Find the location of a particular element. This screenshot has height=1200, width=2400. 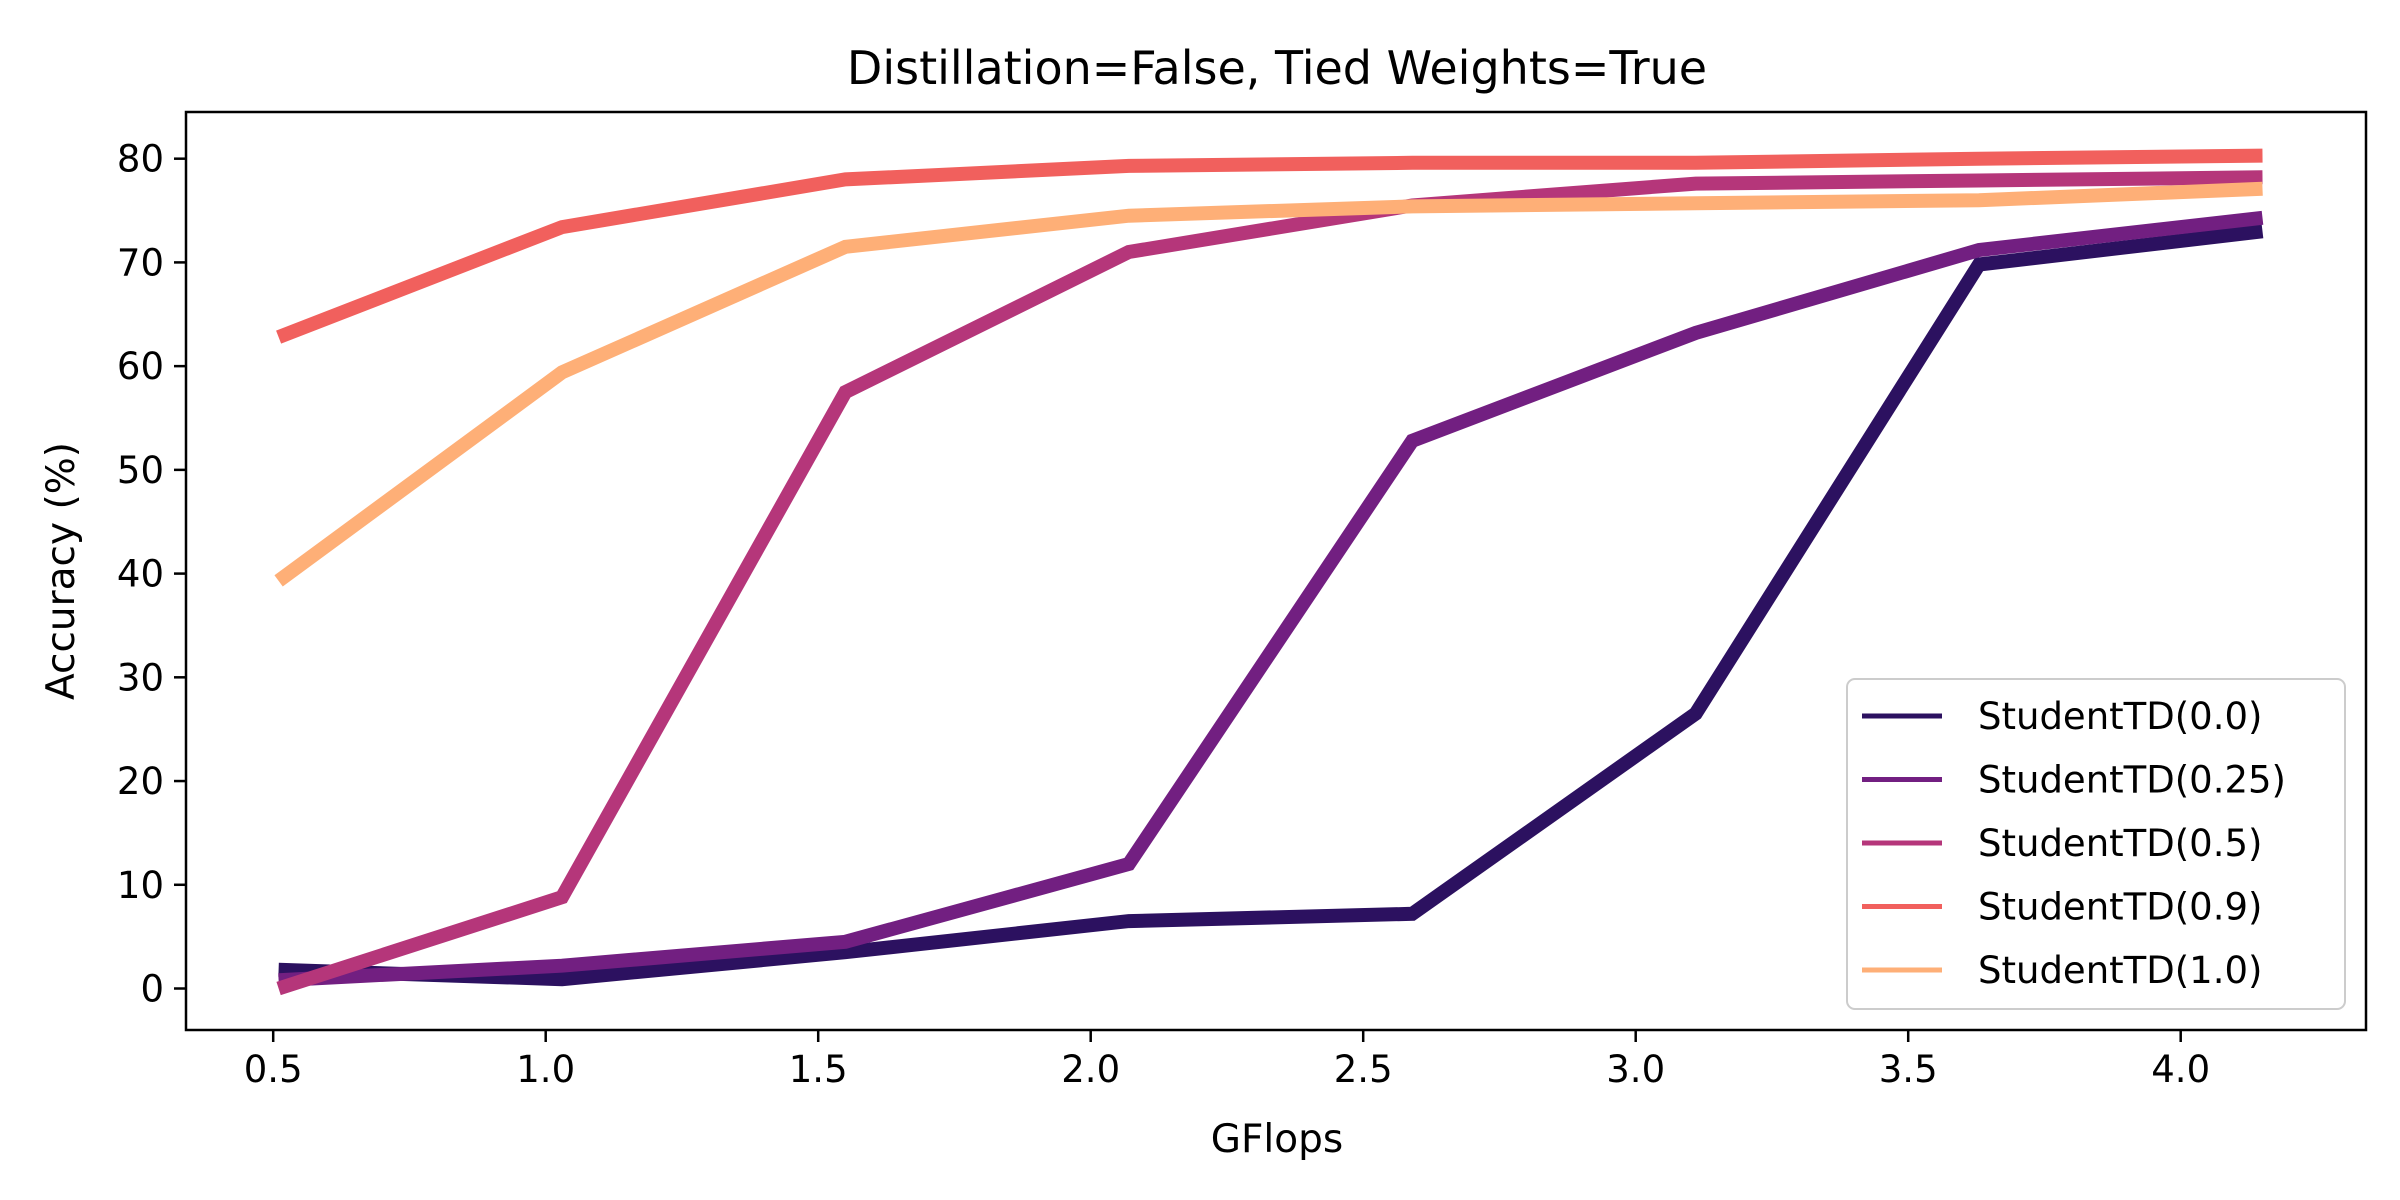

x-tick-label: 1.5 is located at coordinates (818, 1069).